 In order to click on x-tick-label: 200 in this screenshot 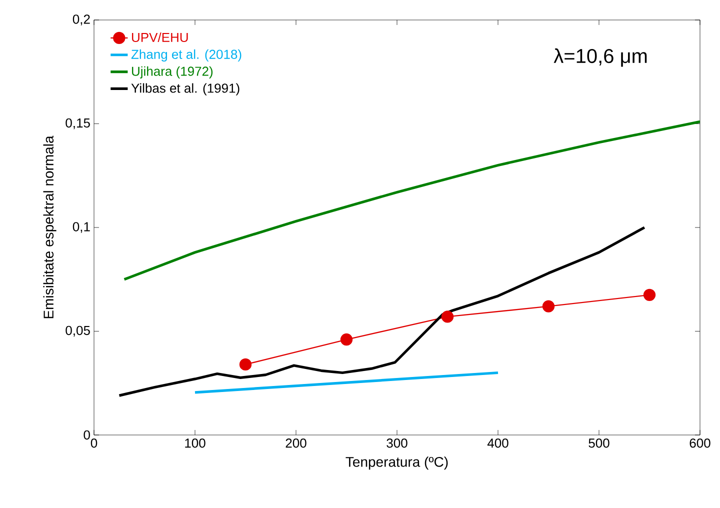, I will do `click(296, 443)`.